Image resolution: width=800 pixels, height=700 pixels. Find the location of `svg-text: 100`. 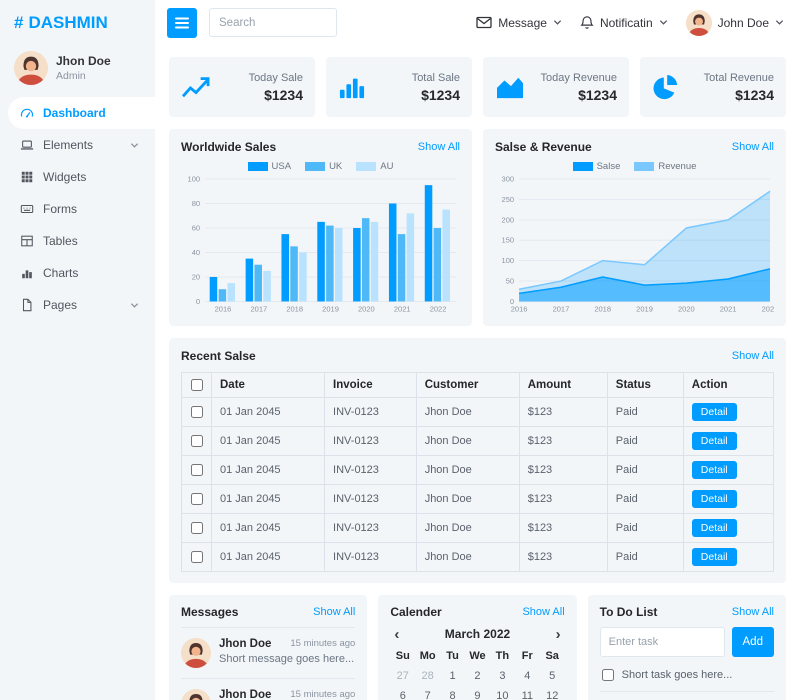

svg-text: 100 is located at coordinates (508, 260).